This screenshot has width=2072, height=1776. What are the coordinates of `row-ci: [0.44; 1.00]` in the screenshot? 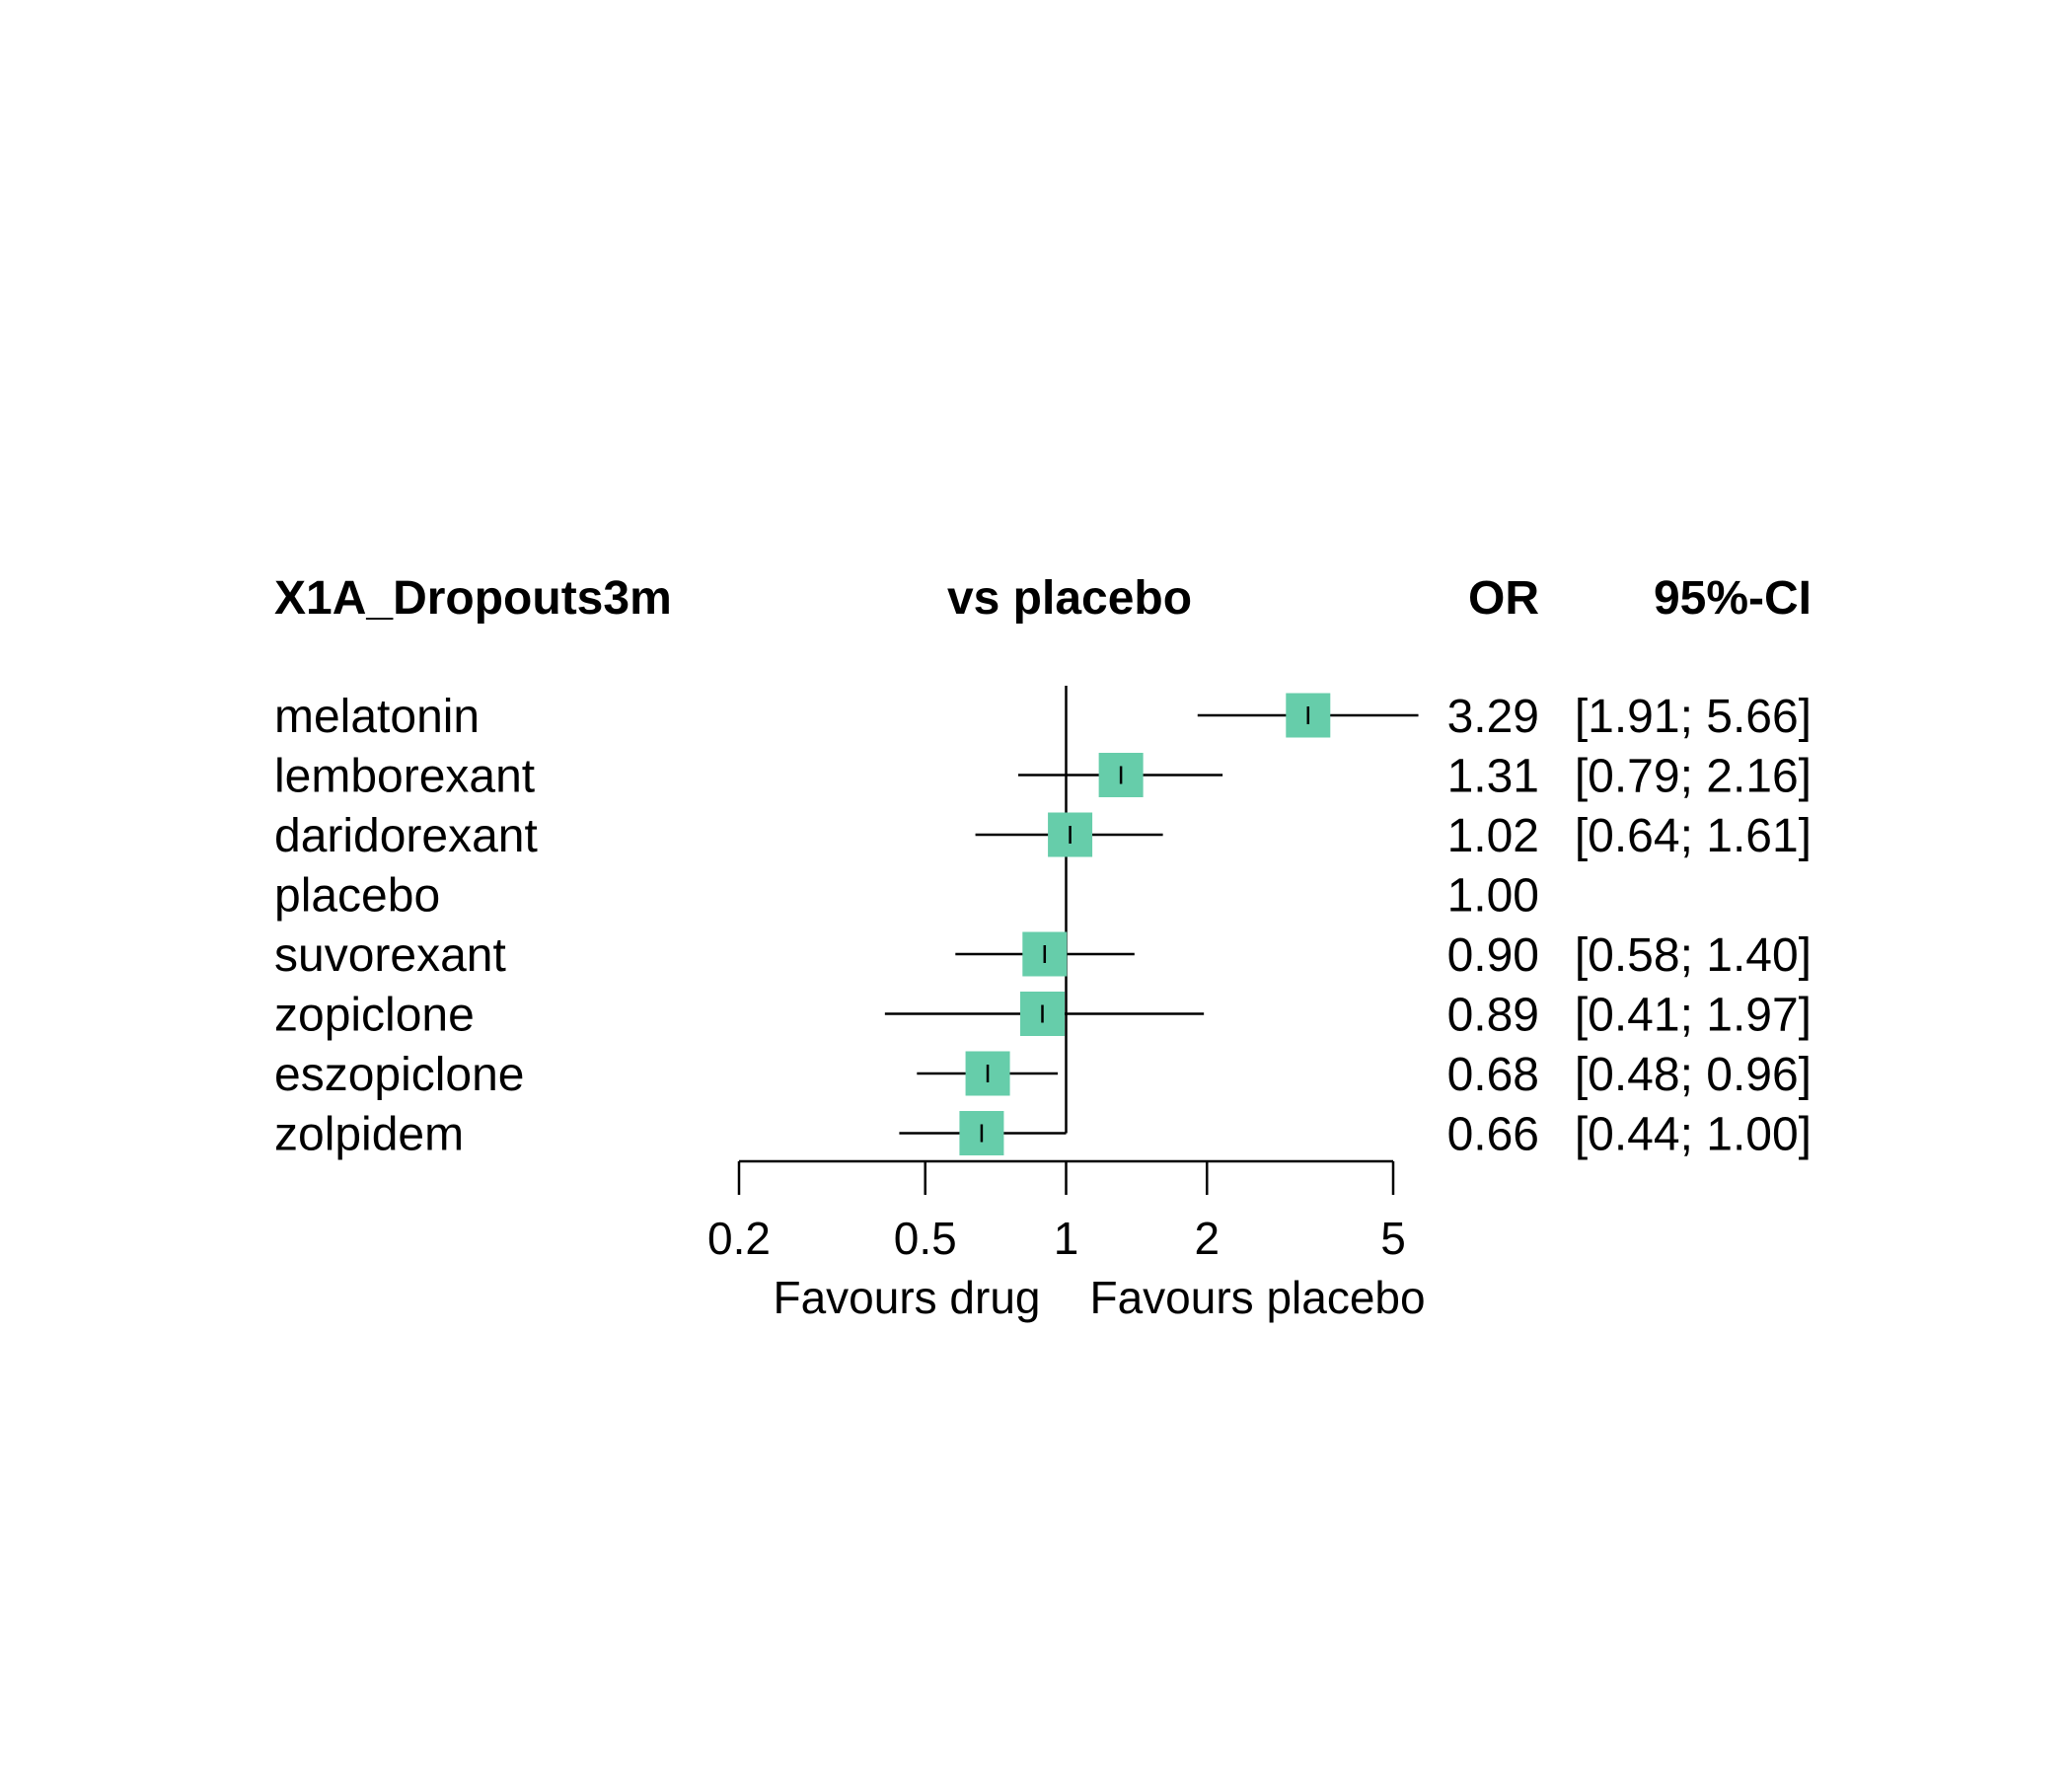 It's located at (1694, 1135).